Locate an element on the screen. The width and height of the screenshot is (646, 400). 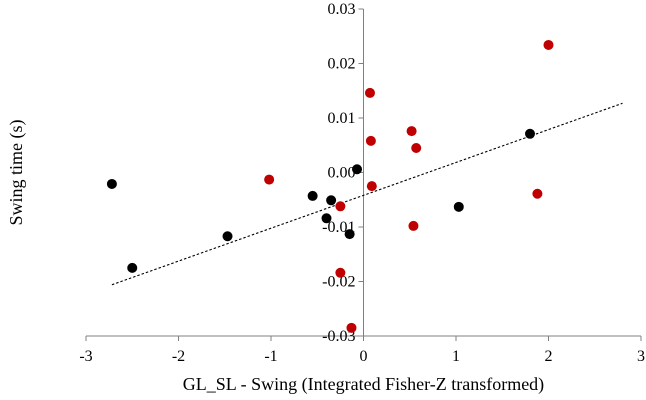
y-axis-ticks: 0.030.020.010.00-0.01-0.02-0.03 is located at coordinates (343, 173).